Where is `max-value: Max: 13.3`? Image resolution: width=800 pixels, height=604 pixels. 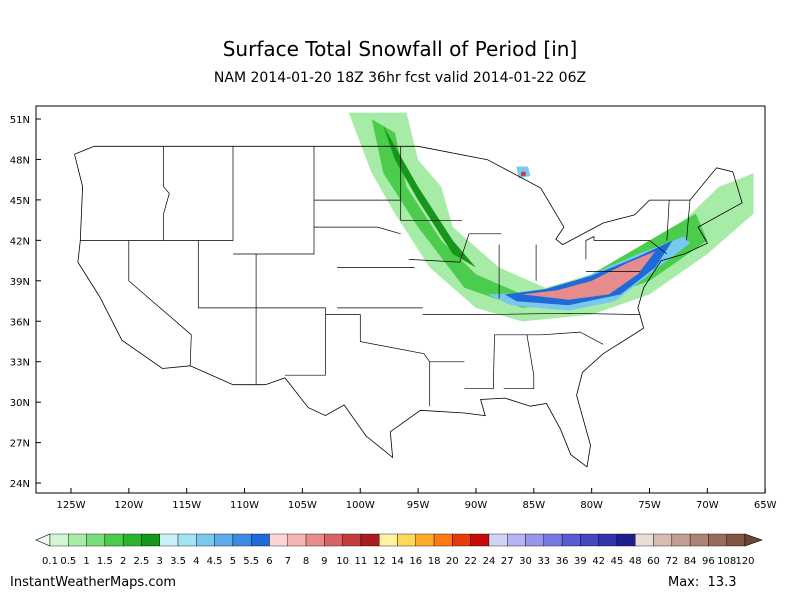
max-value: Max: 13.3 is located at coordinates (702, 582).